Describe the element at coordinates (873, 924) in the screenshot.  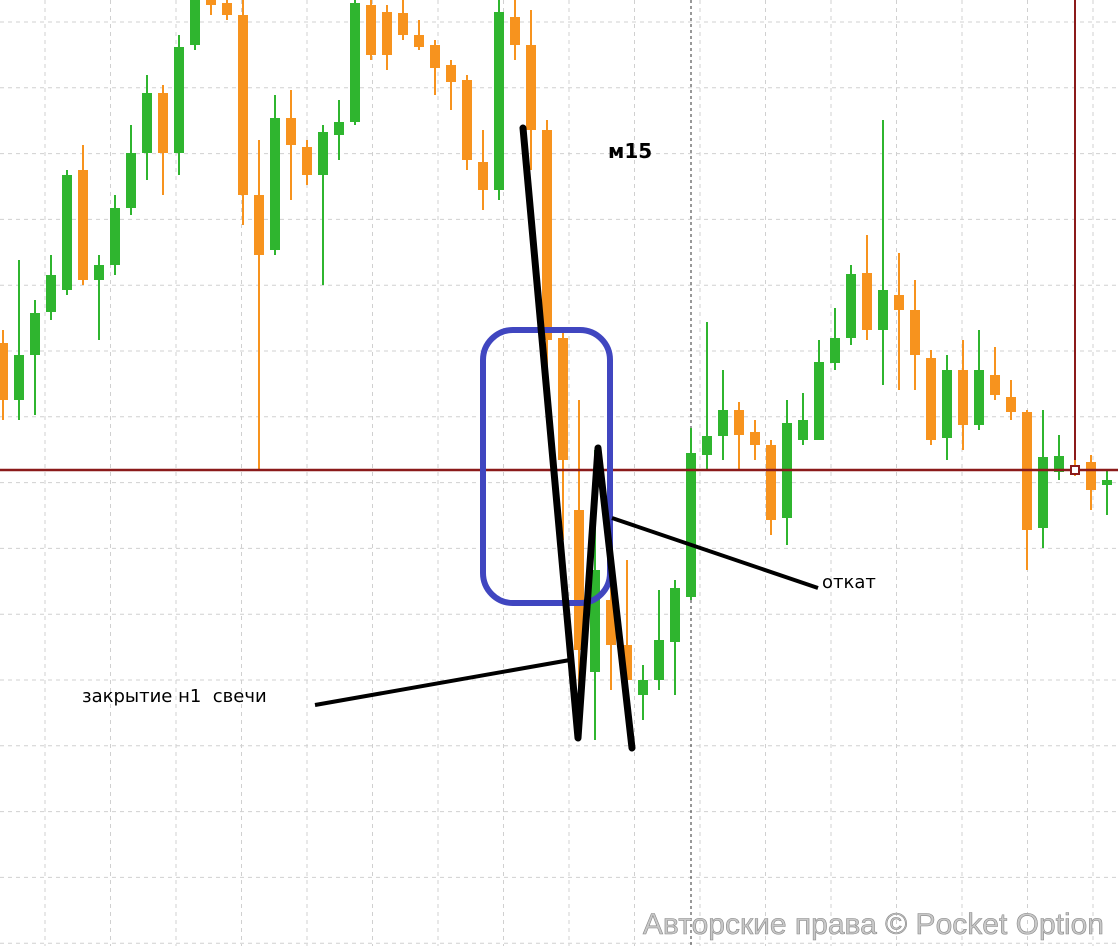
I see `watermark: Авторские права © Pocket Option` at that location.